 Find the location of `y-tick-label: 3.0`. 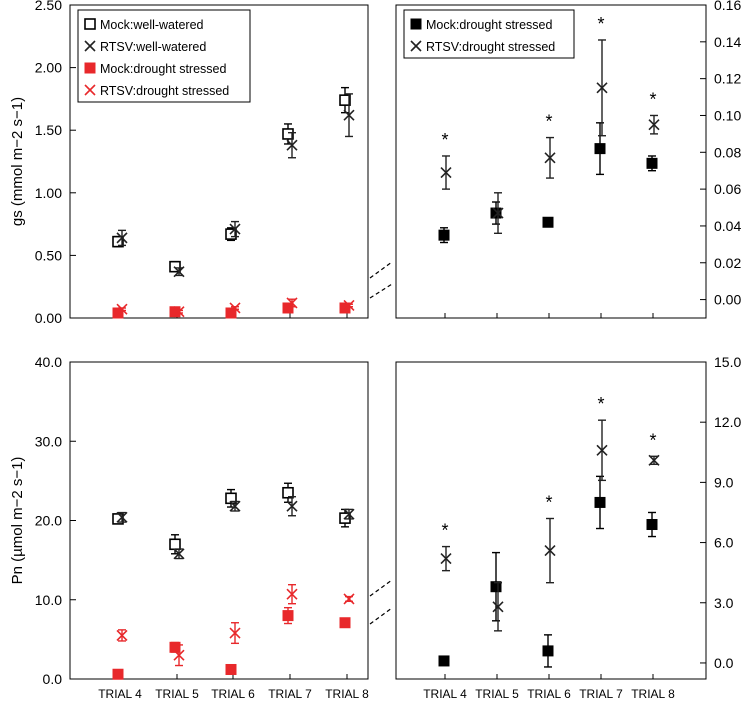

y-tick-label: 3.0 is located at coordinates (724, 603).